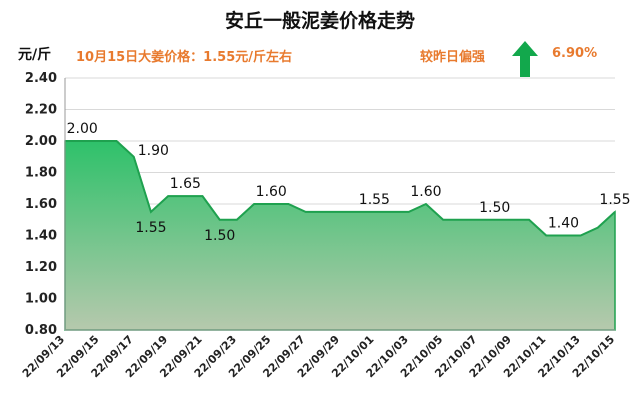 The image size is (640, 410). I want to click on compare-value: 6.90%, so click(575, 53).